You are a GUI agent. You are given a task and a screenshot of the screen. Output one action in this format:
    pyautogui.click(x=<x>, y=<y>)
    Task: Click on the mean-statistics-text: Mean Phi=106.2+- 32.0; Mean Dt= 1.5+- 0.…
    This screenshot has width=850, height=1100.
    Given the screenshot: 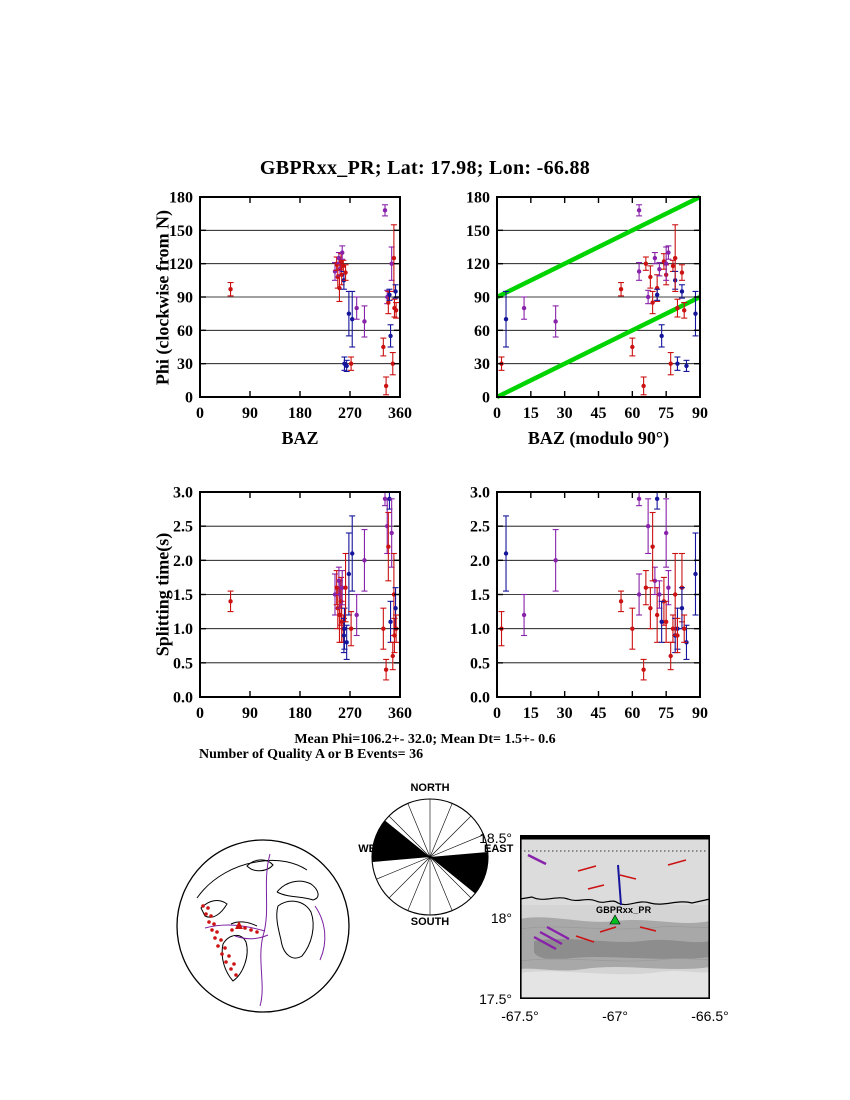 What is the action you would take?
    pyautogui.click(x=425, y=739)
    